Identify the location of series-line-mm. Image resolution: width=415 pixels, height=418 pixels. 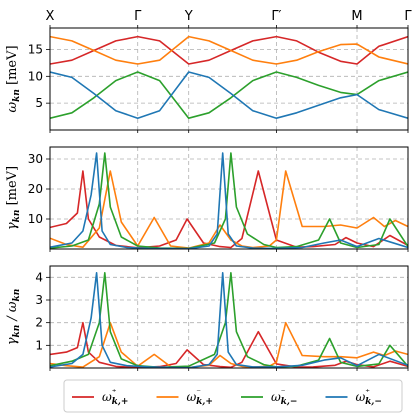
(229, 95).